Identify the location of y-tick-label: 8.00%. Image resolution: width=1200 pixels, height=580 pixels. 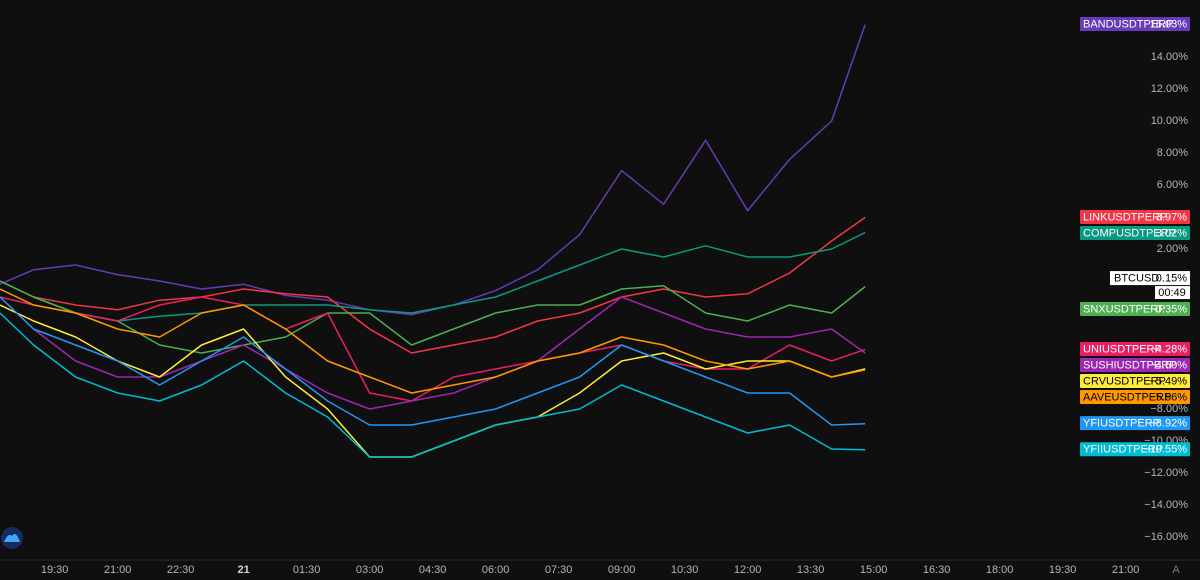
(1172, 153).